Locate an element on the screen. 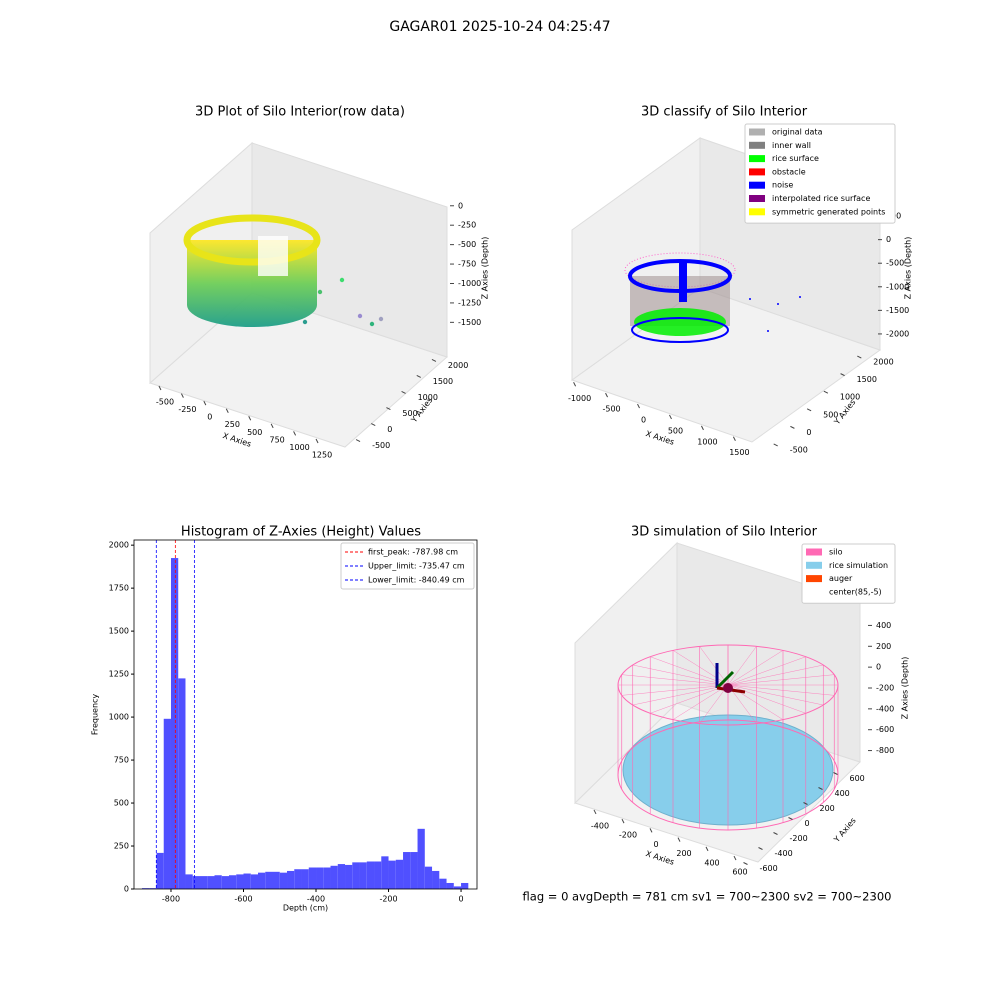  y-tick-label: 600 is located at coordinates (857, 778).